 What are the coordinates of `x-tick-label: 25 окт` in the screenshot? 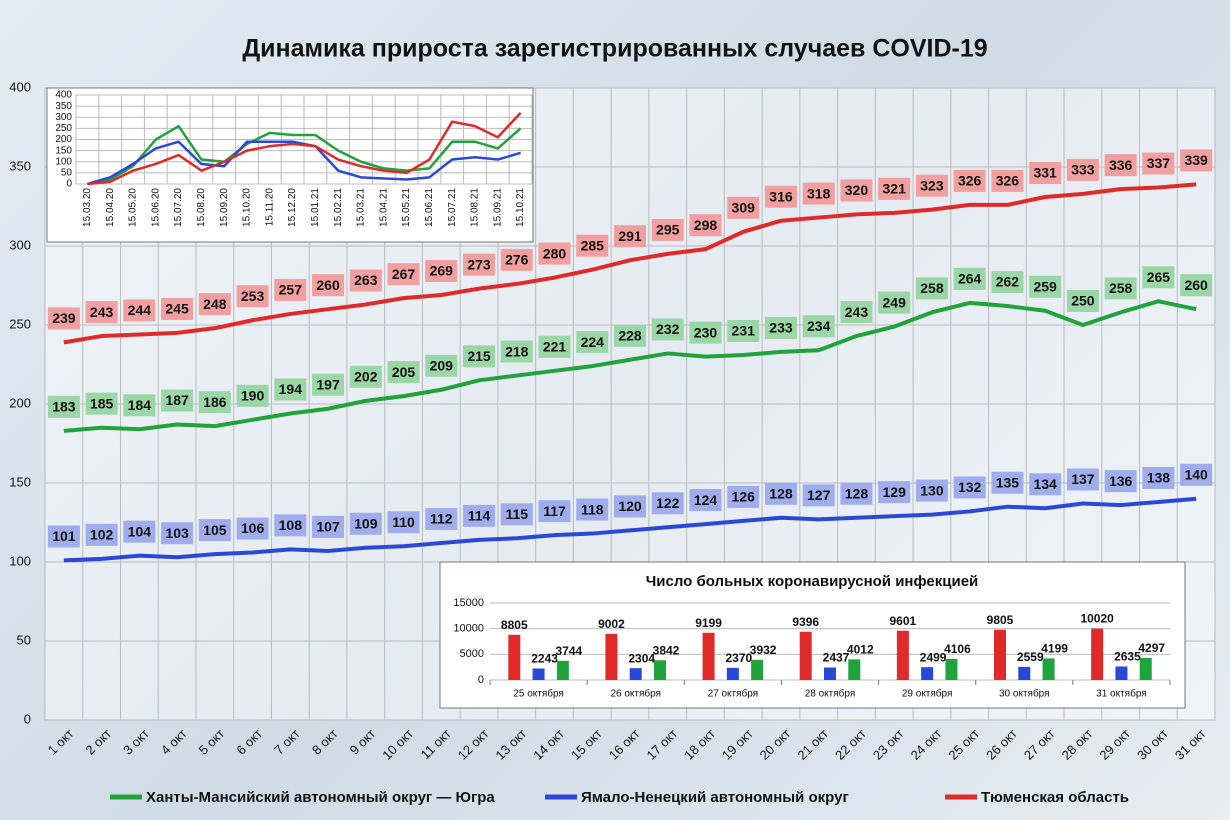 It's located at (963, 744).